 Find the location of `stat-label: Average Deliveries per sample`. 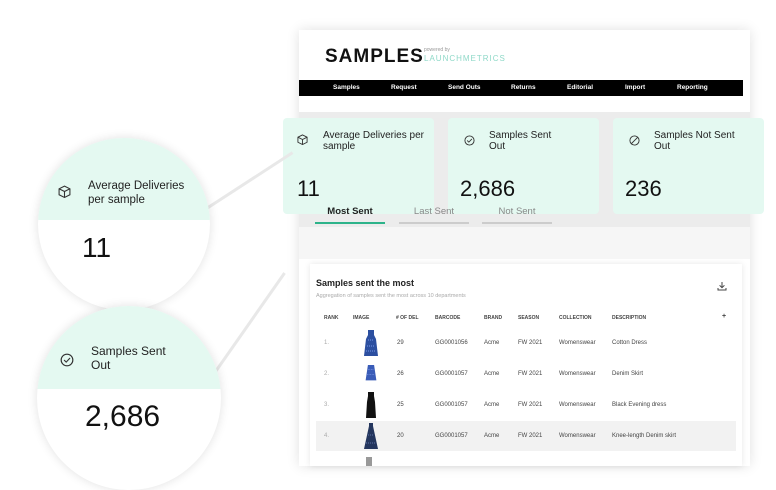

stat-label: Average Deliveries per sample is located at coordinates (373, 141).